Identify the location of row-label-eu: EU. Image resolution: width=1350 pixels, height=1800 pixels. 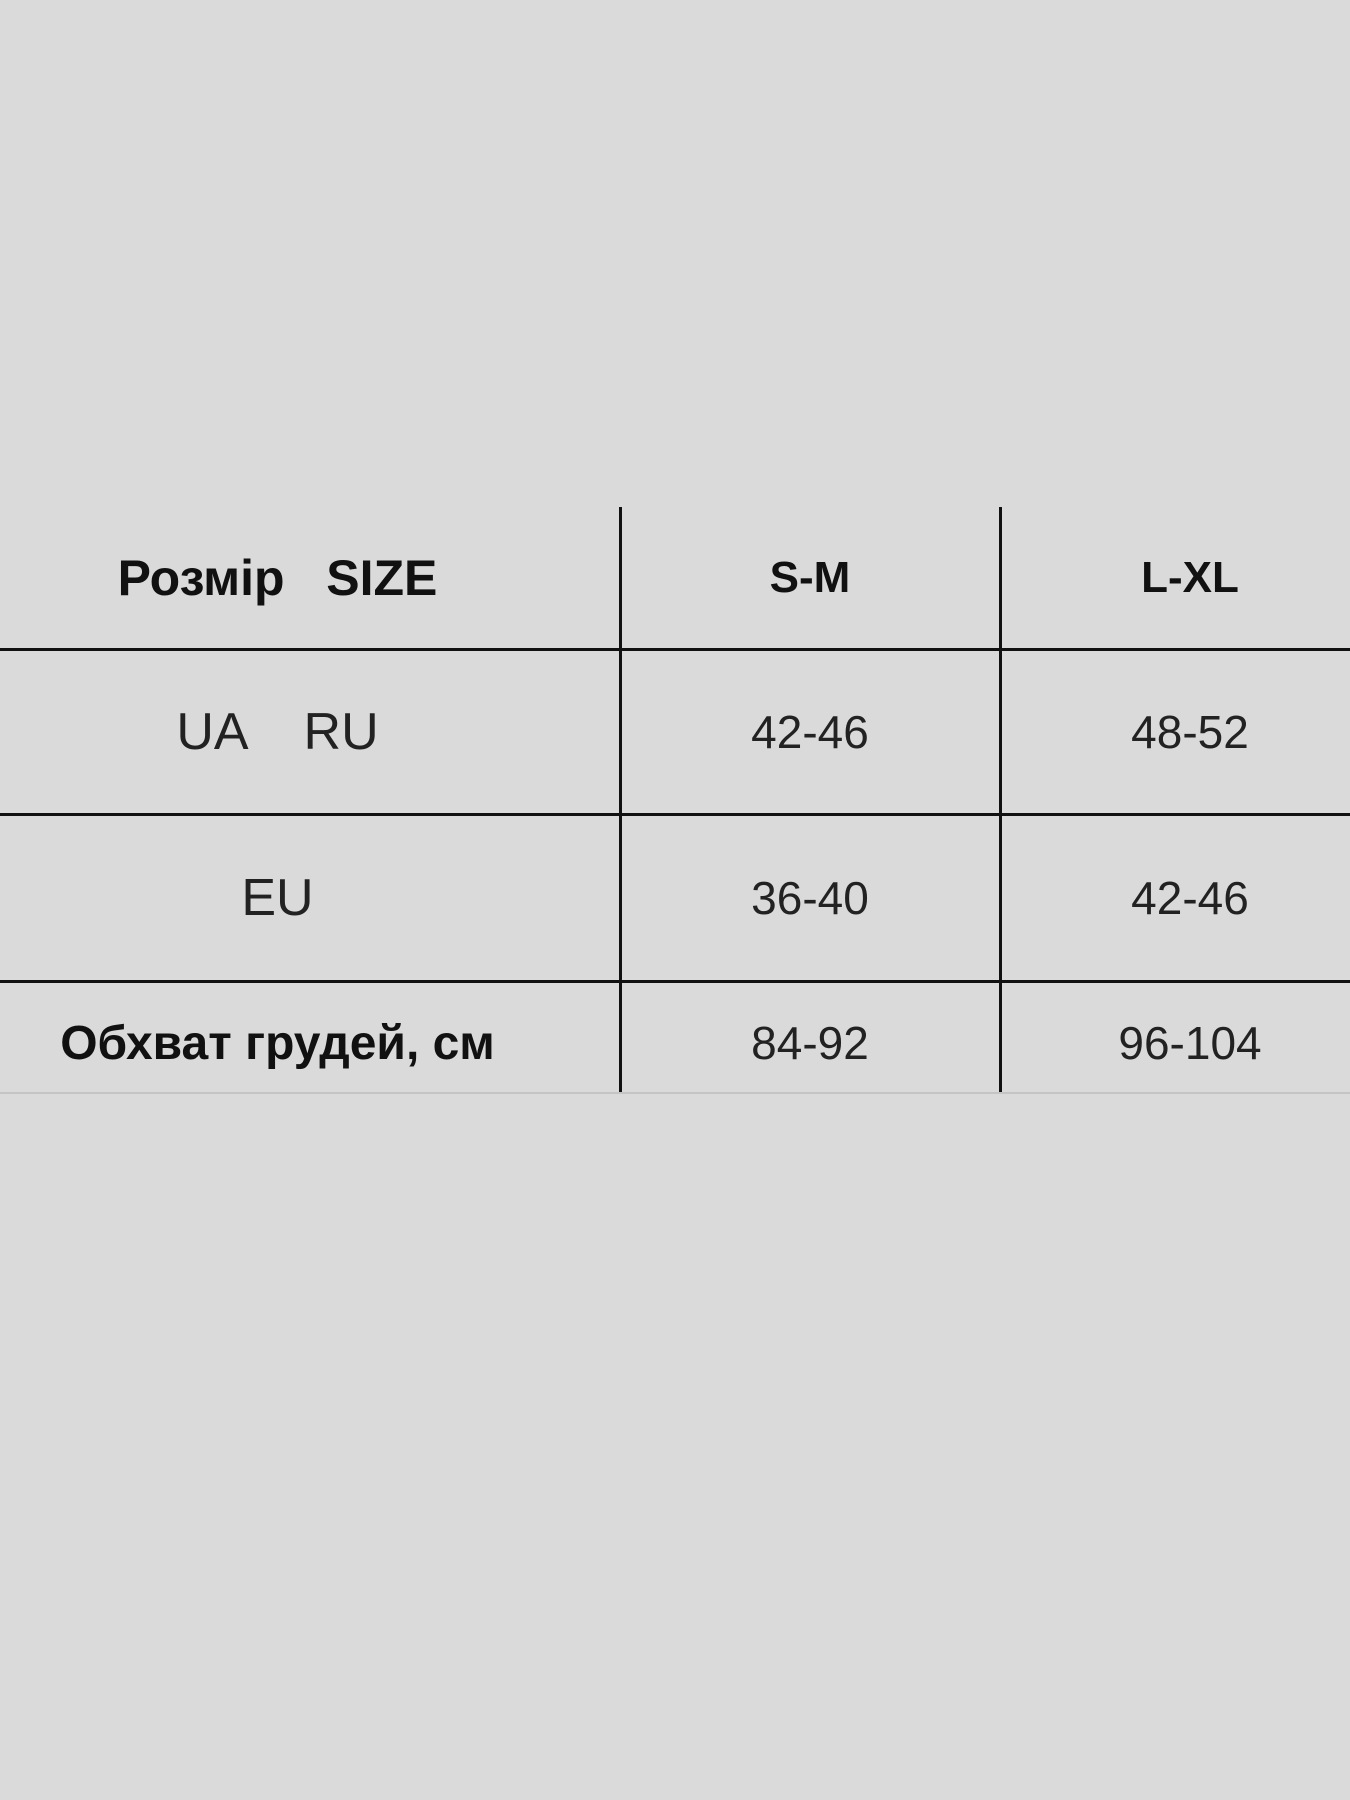
(277, 898).